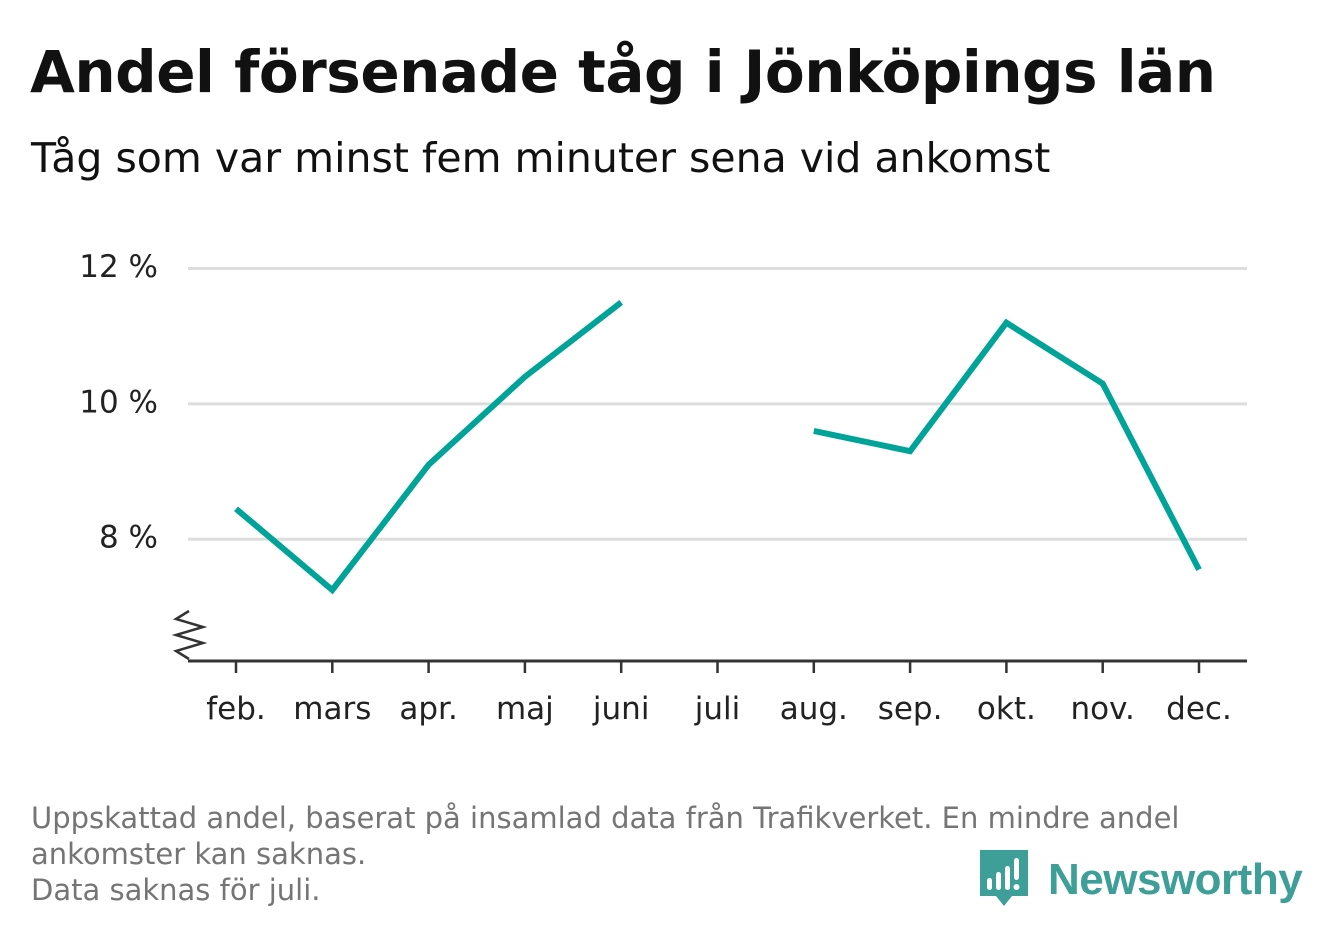 The width and height of the screenshot is (1322, 939). I want to click on x-tick-label: juli, so click(717, 709).